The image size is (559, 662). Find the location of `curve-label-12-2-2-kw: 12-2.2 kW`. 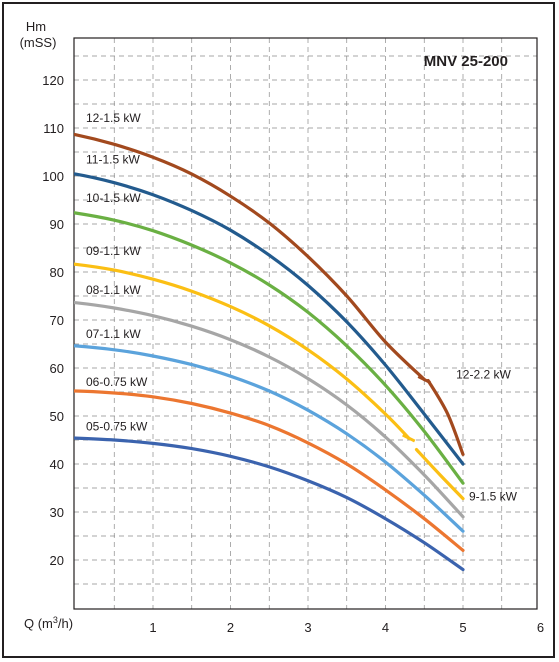

curve-label-12-2-2-kw: 12-2.2 kW is located at coordinates (483, 374).